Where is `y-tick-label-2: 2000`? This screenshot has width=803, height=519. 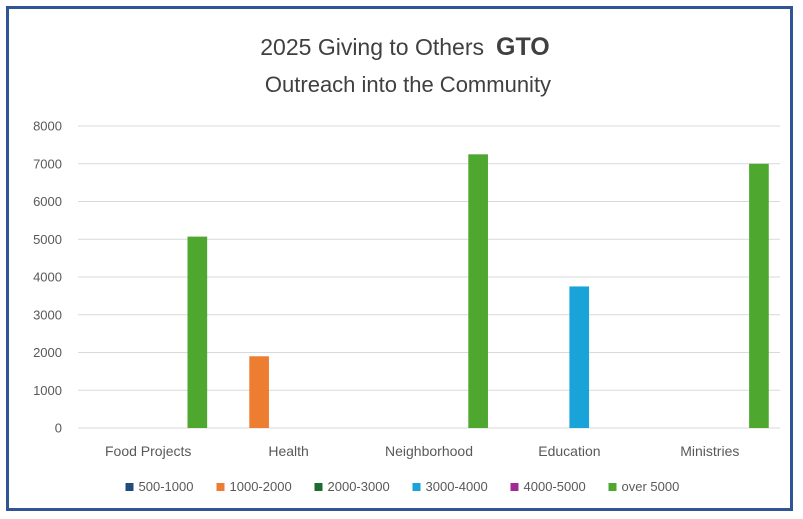
y-tick-label-2: 2000 is located at coordinates (47, 352).